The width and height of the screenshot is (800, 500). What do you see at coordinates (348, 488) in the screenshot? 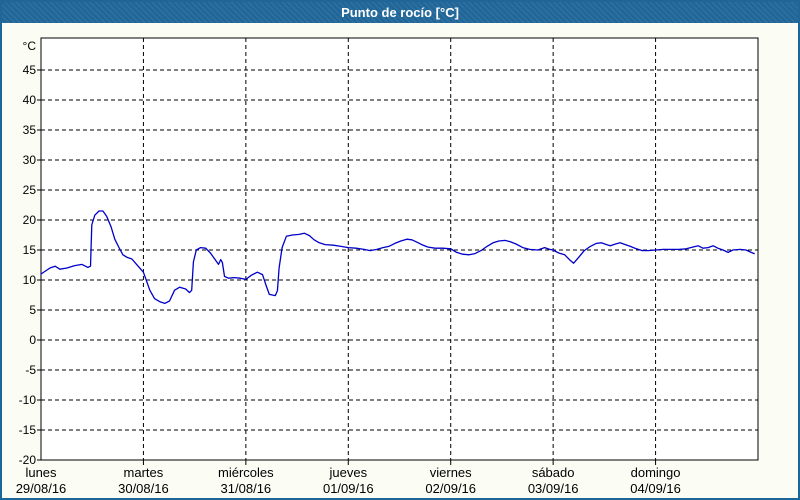
I see `day-date-label: 01/09/16` at bounding box center [348, 488].